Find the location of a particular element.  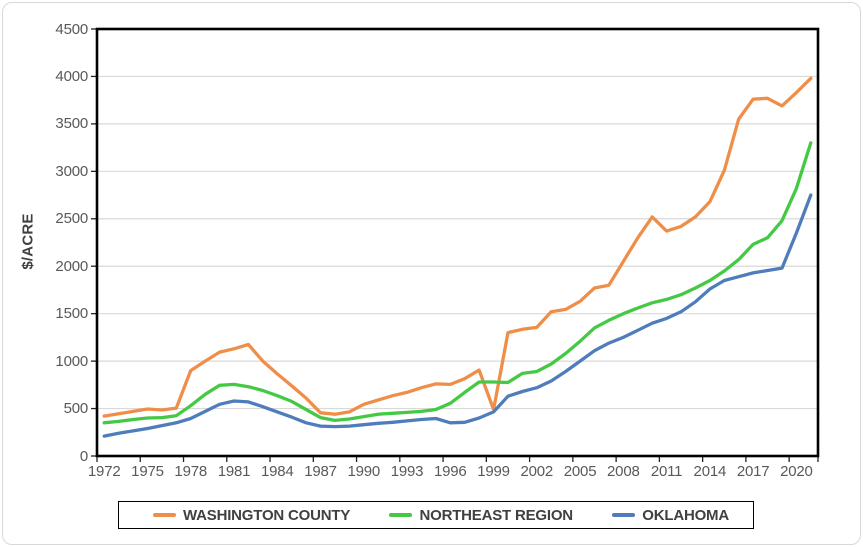

y-tick-label: 2000 is located at coordinates (71, 266).